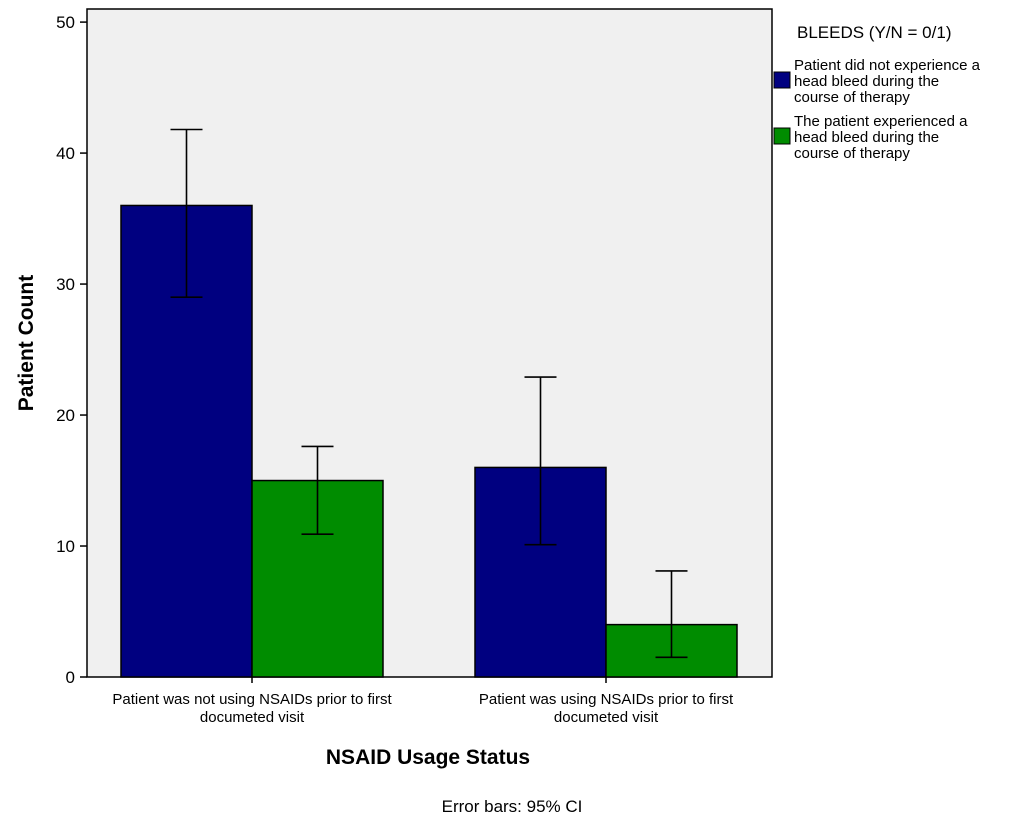 This screenshot has width=1031, height=825. What do you see at coordinates (70, 677) in the screenshot?
I see `y-tick-label: 0` at bounding box center [70, 677].